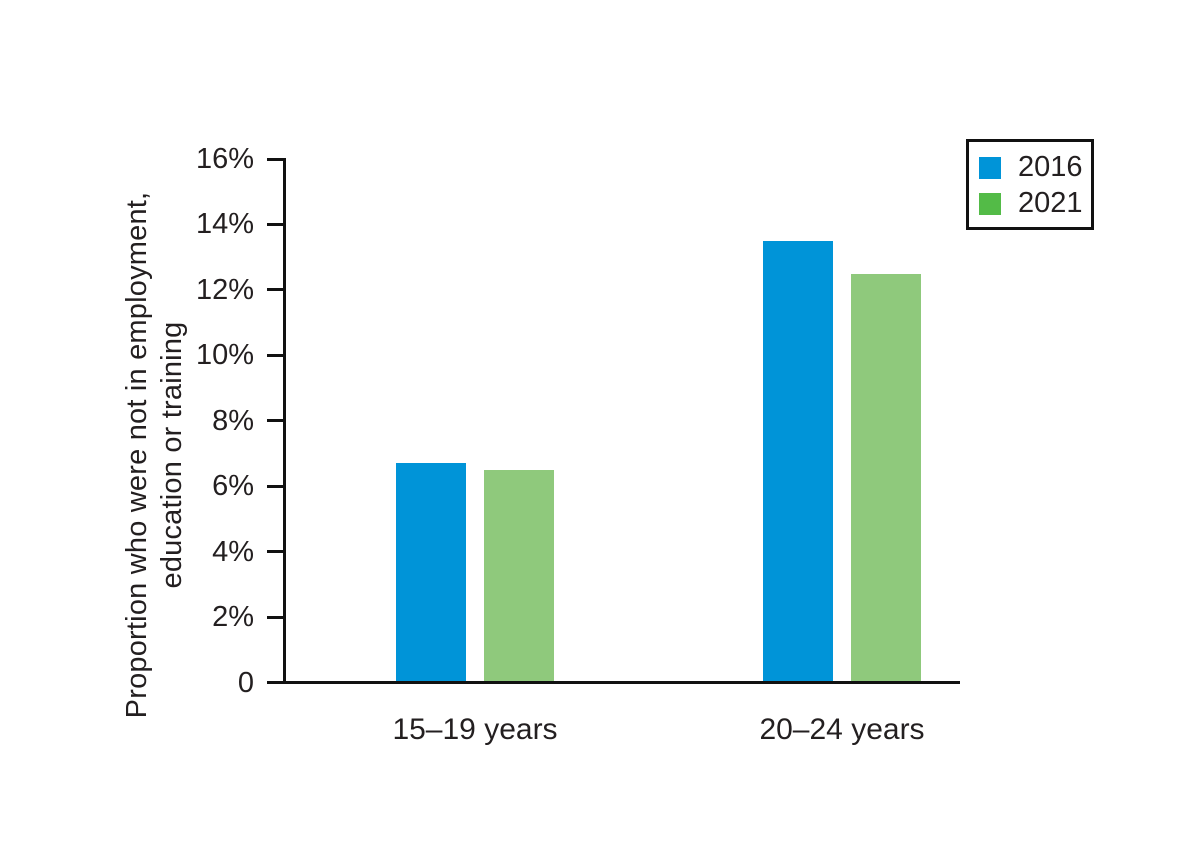  I want to click on y-tick-label: 12%, so click(224, 289).